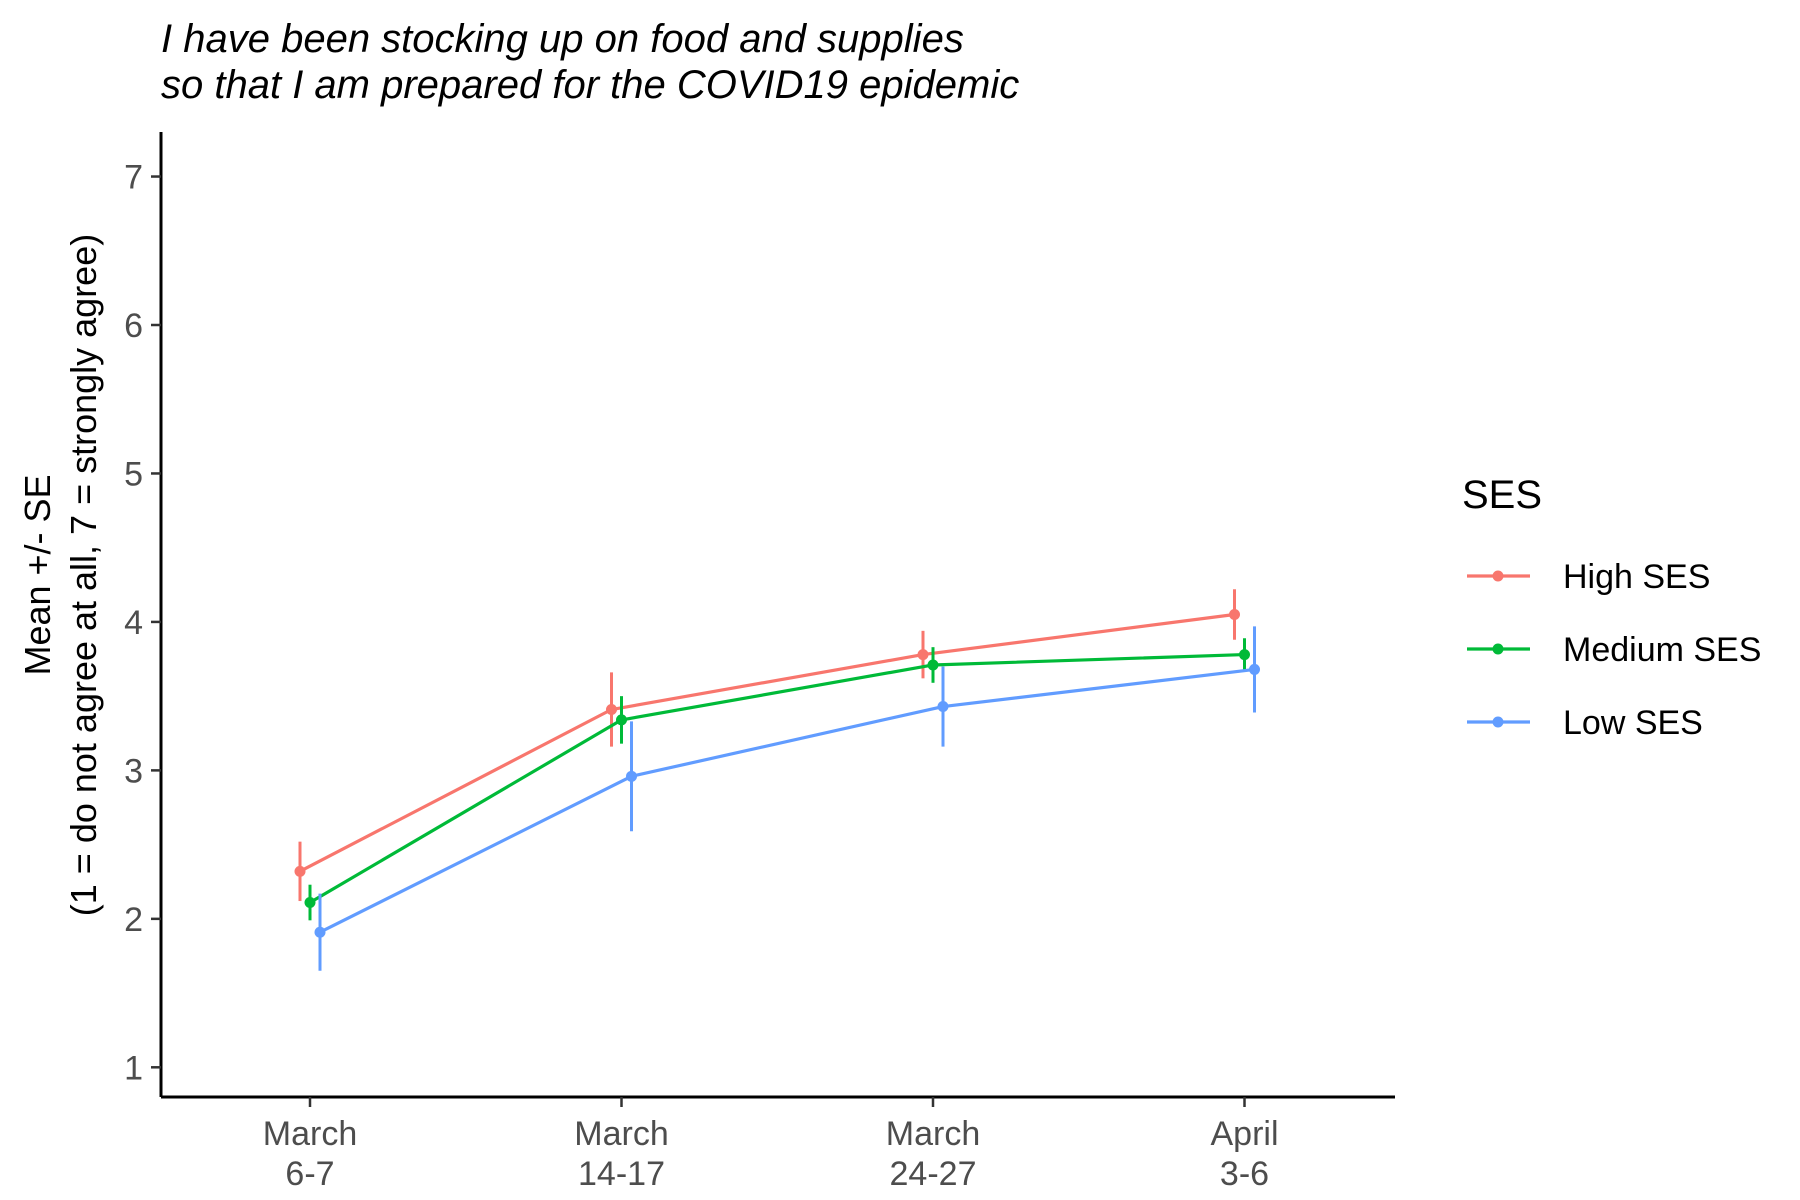 This screenshot has width=1800, height=1200. I want to click on y-tick-label: 5, so click(133, 474).